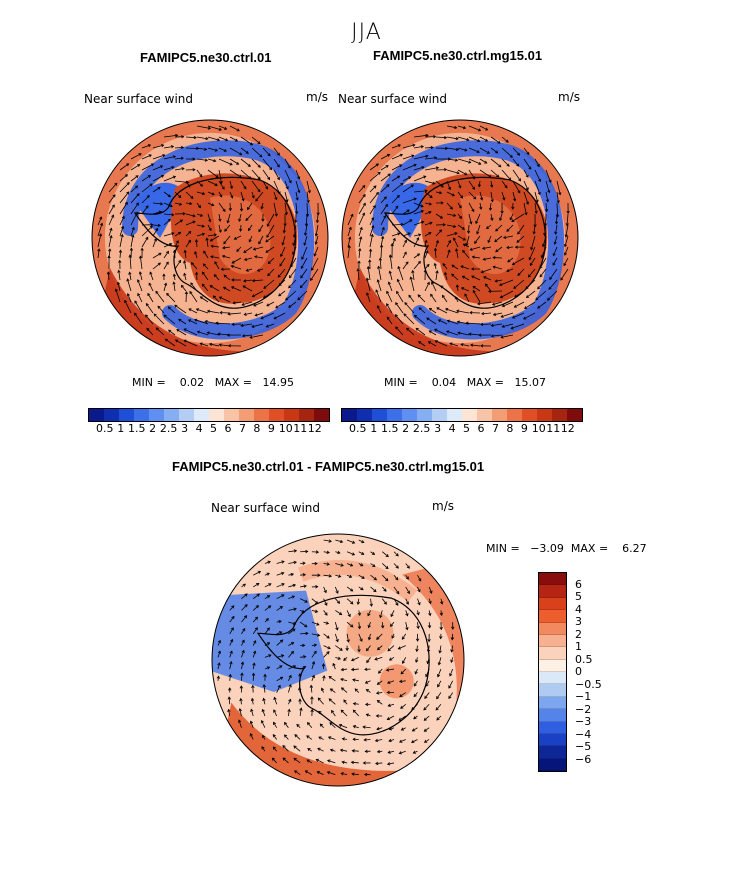  Describe the element at coordinates (583, 721) in the screenshot. I see `colorbar-tick-label: −3` at that location.